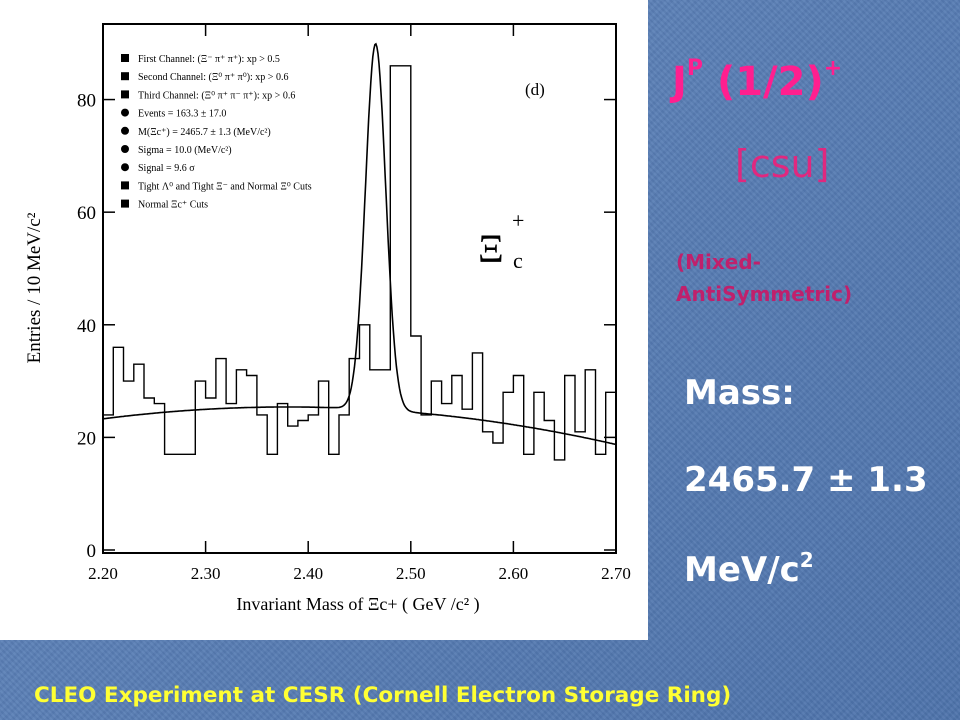  I want to click on legend-entry: M(Ξc⁺) = 2465.7 ± 1.3 (MeV/c²), so click(204, 132).